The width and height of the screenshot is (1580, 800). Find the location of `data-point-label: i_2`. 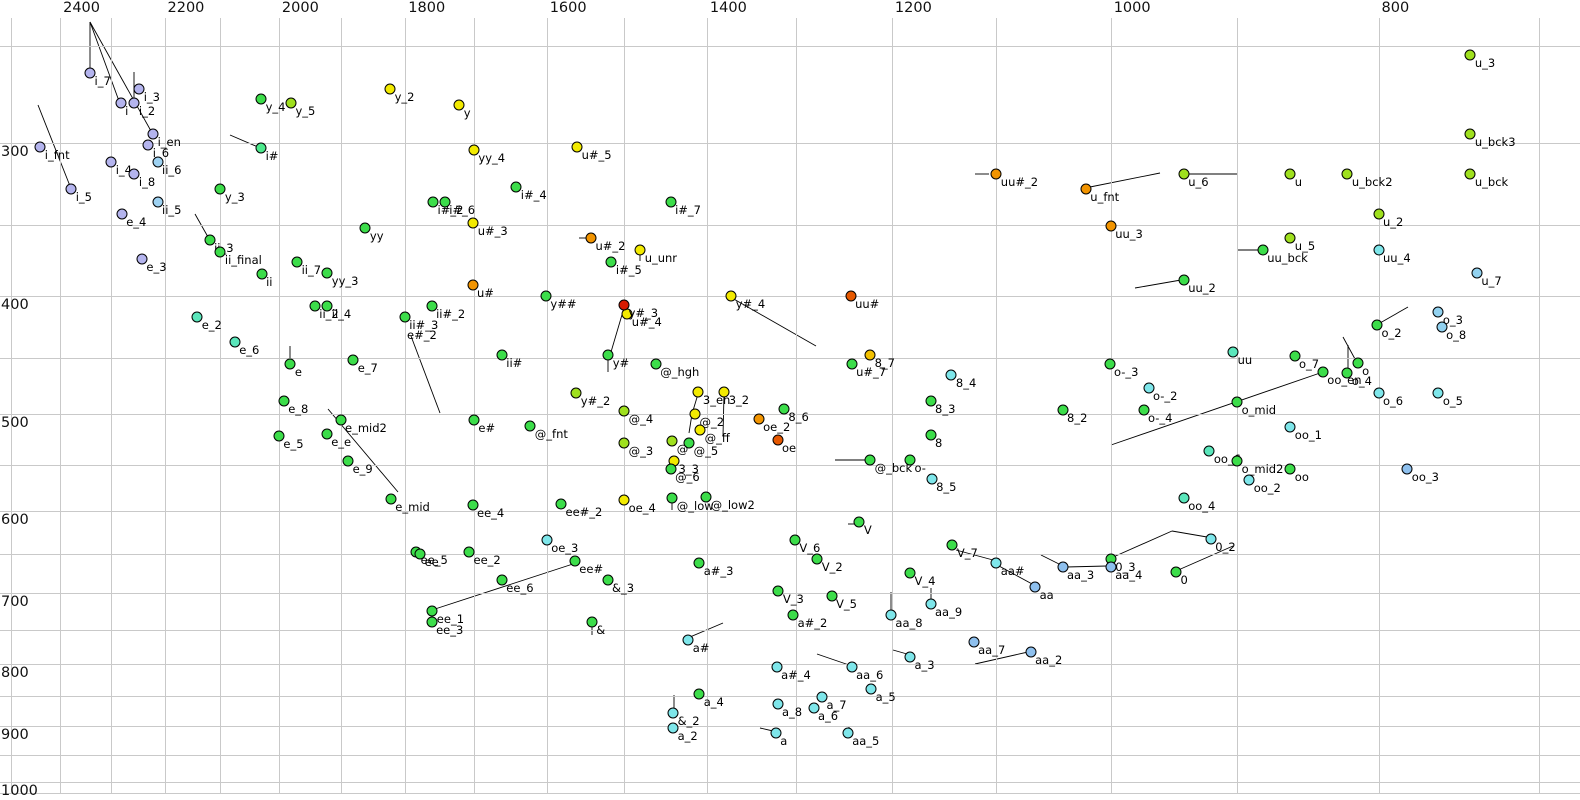

data-point-label: i_2 is located at coordinates (147, 110).